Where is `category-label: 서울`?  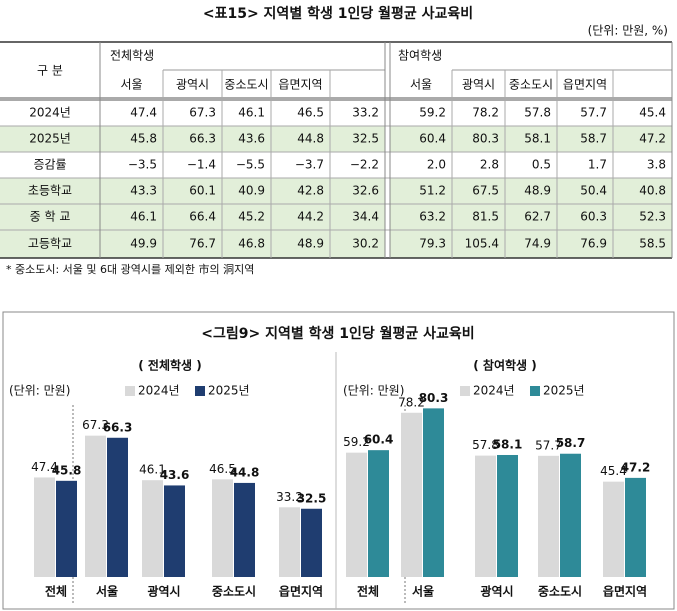
category-label: 서울 is located at coordinates (107, 591).